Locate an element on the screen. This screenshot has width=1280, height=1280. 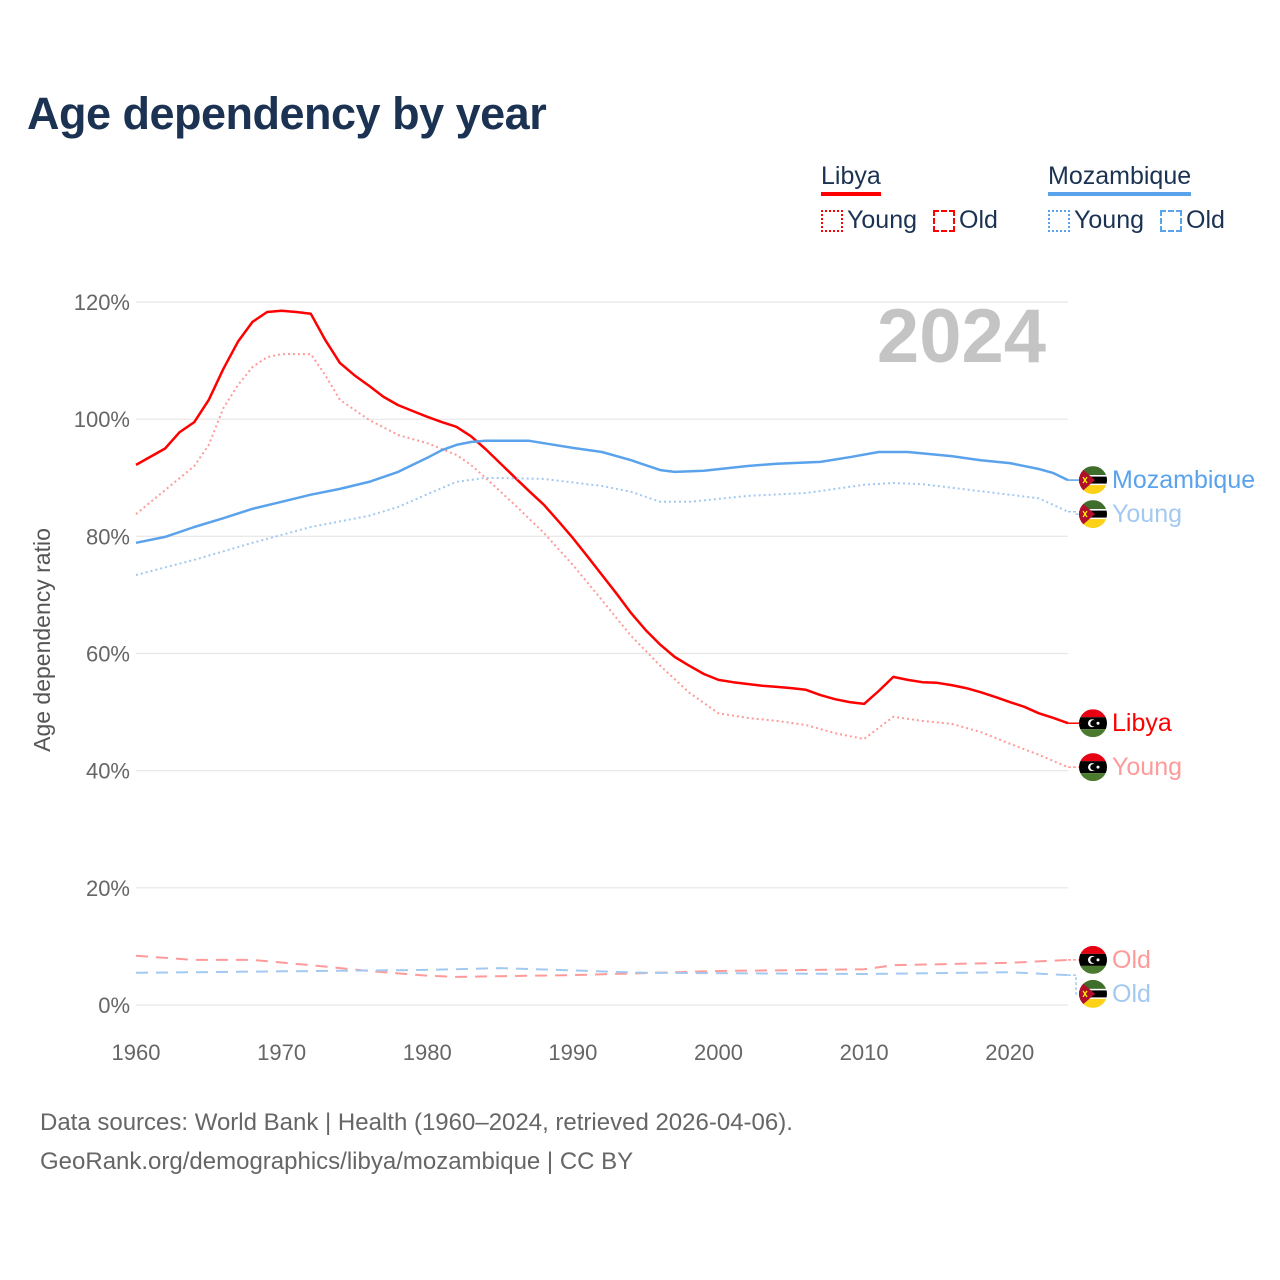
legend-libya: Libya Young Old is located at coordinates (909, 198).